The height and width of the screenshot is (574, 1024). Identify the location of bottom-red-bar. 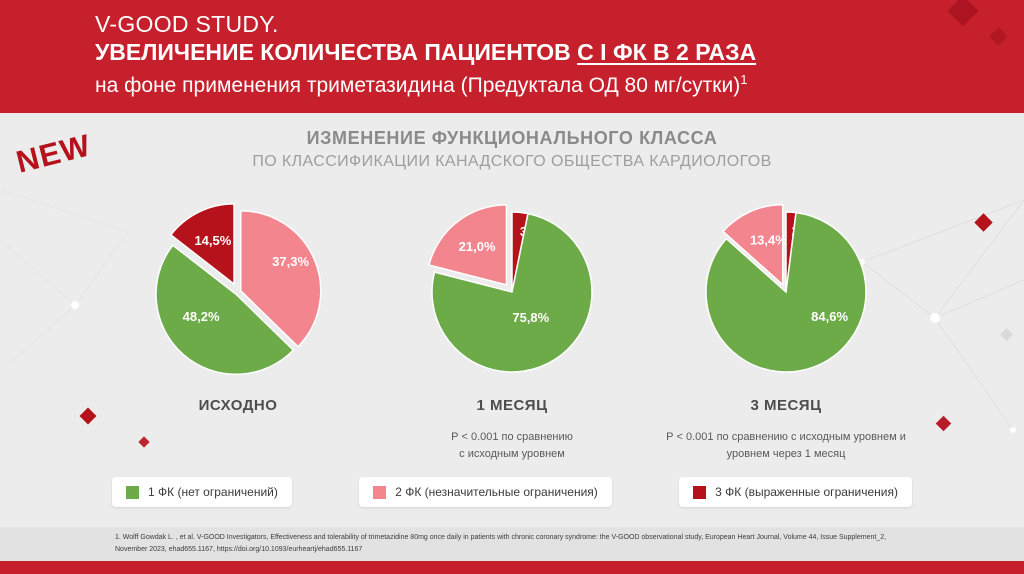
(512, 567).